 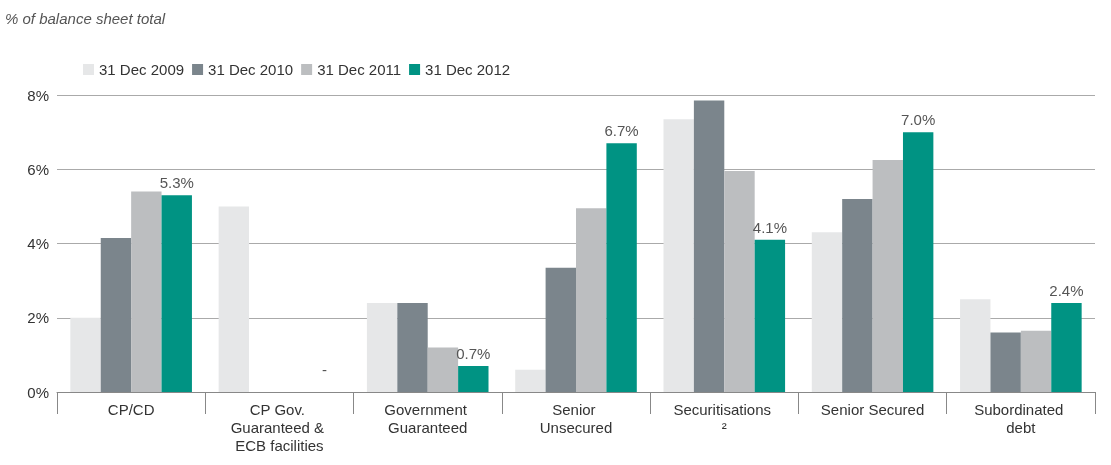 What do you see at coordinates (142, 69) in the screenshot?
I see `legend-label: 31 Dec 2009` at bounding box center [142, 69].